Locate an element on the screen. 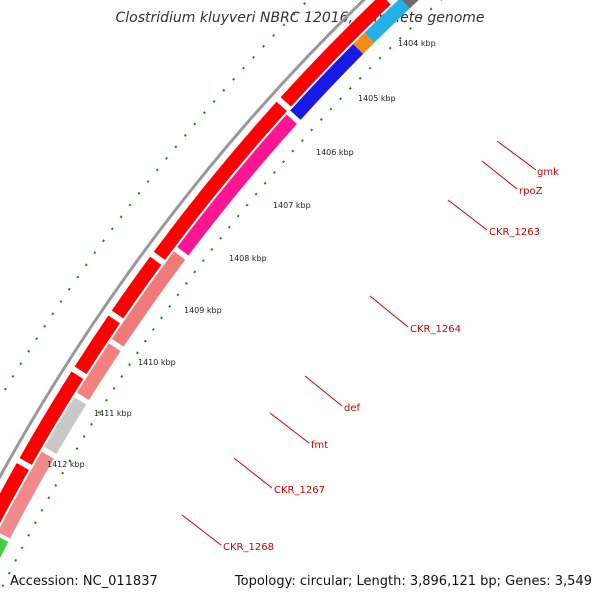 This screenshot has height=600, width=600. tick-label-1406: 1406 kbp is located at coordinates (335, 152).